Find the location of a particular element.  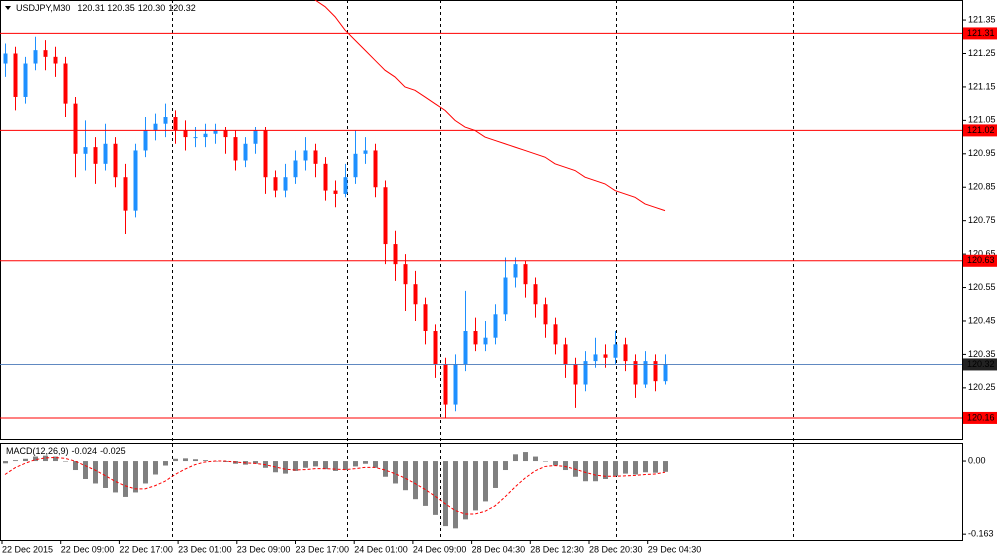

y-tick-label: 120.75 is located at coordinates (982, 220).